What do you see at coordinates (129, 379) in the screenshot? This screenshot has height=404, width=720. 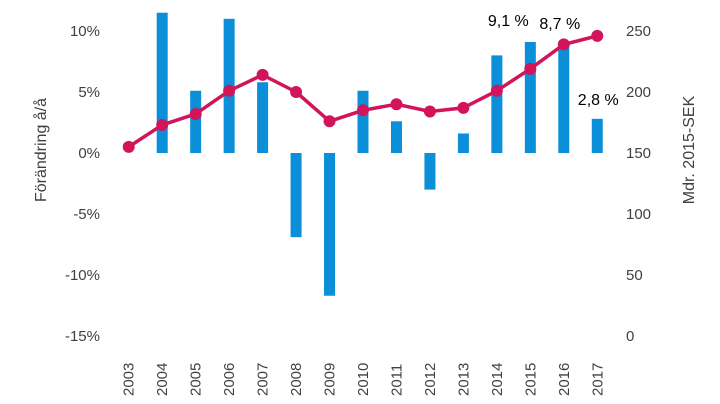 I see `x-tick-label: 2003` at bounding box center [129, 379].